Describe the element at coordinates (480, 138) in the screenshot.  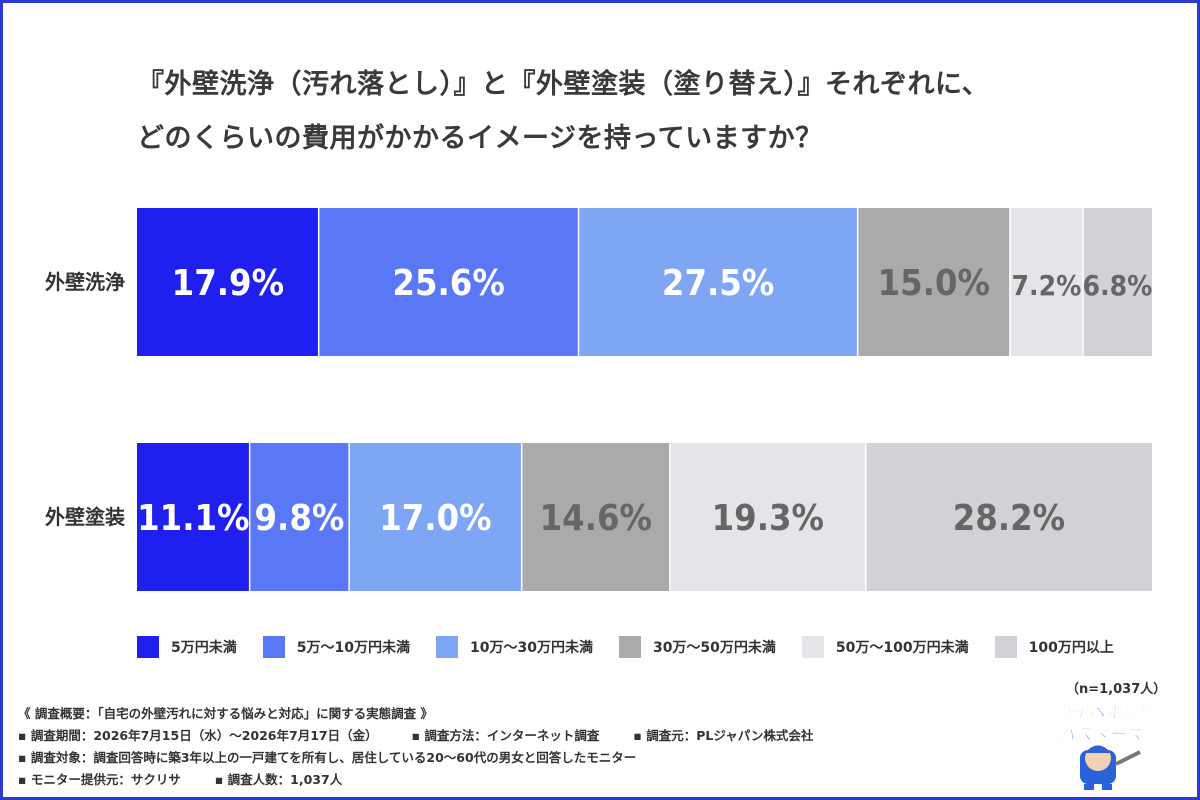
I see `title-line-2: どのくらいの費用がかかるイメージを持っていますか？` at that location.